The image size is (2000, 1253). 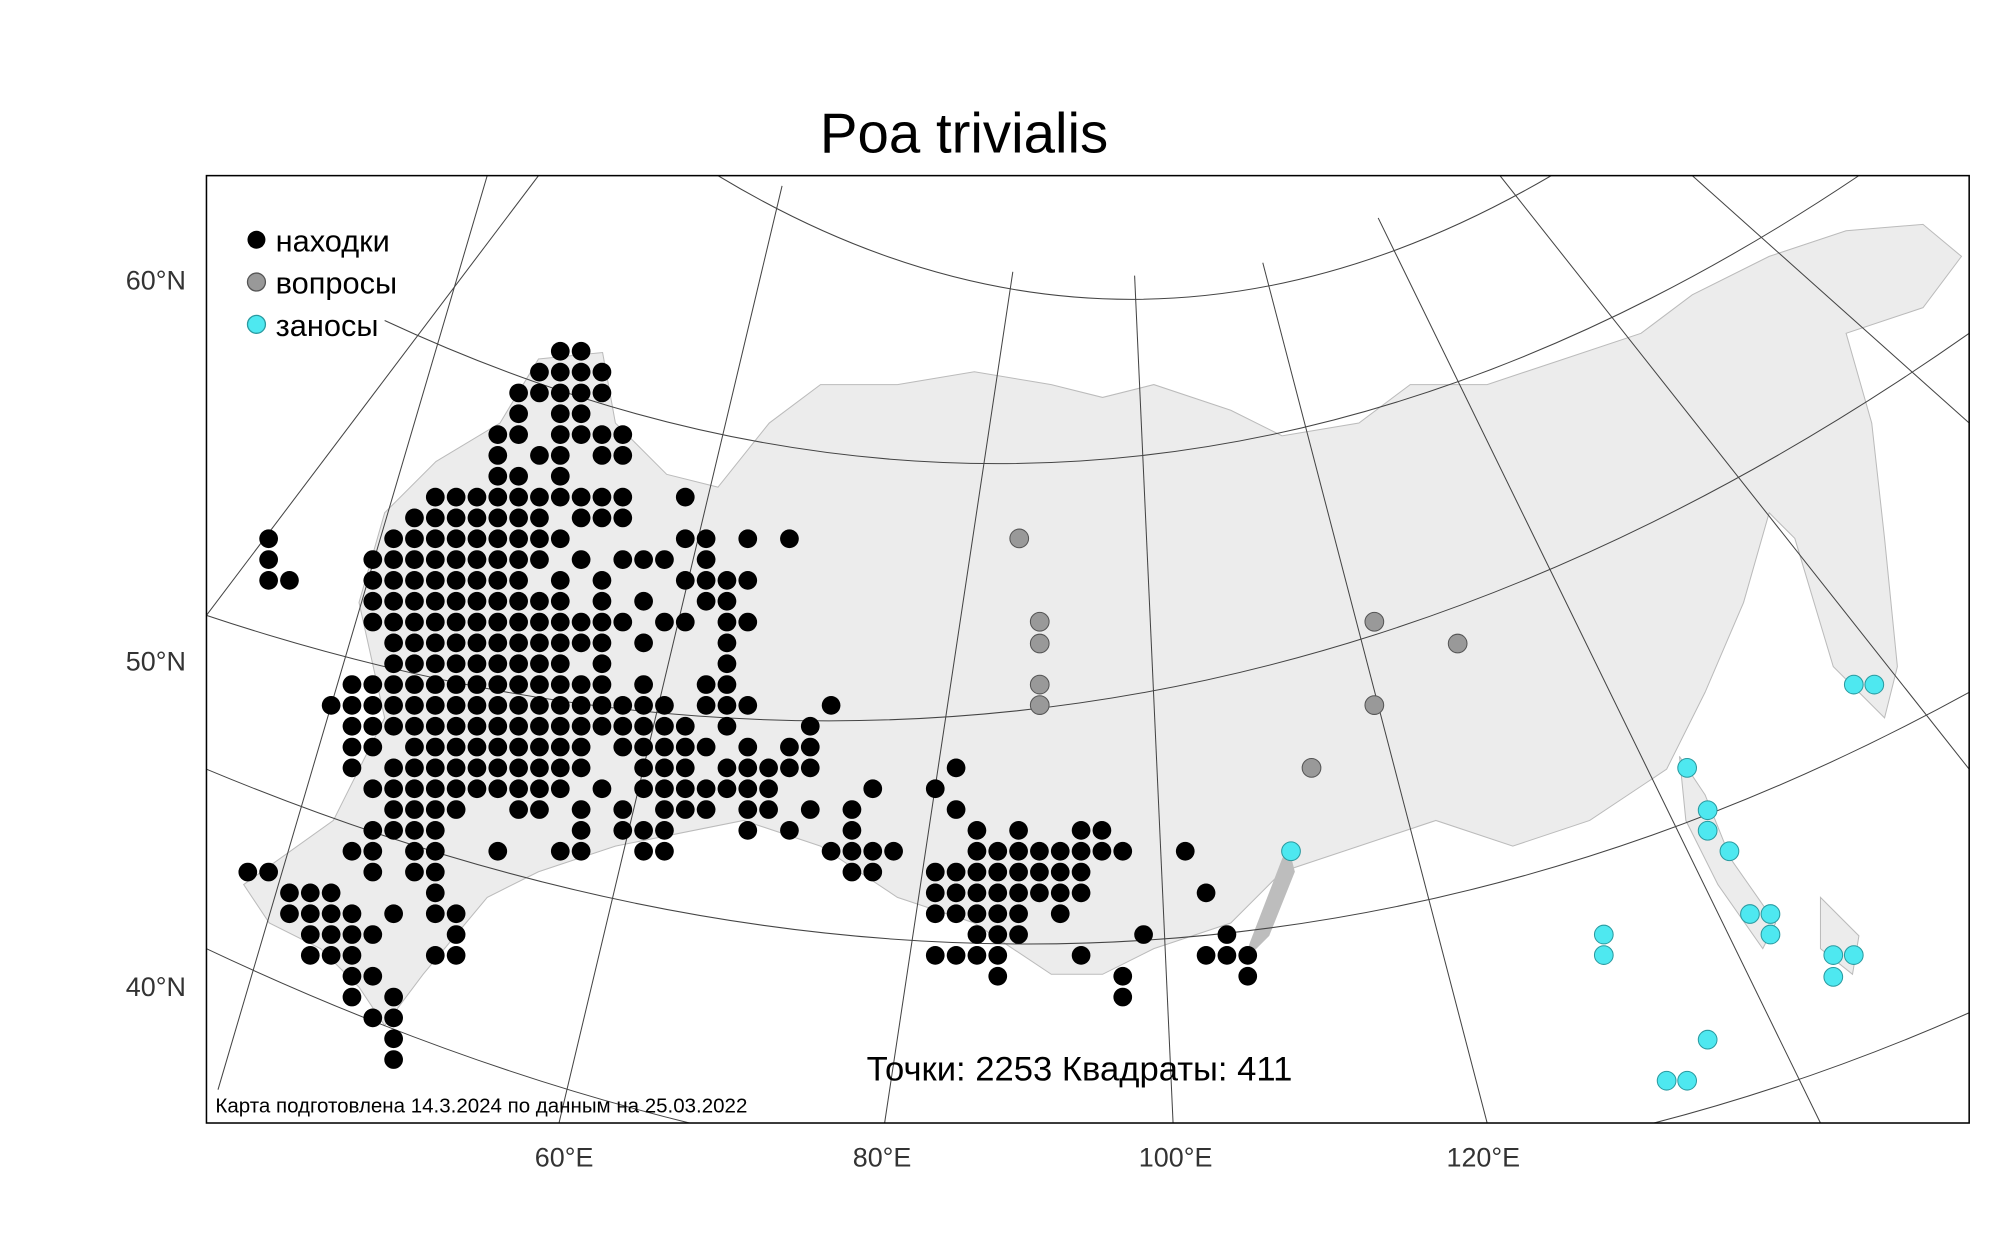 What do you see at coordinates (1088, 1036) in the screenshot?
I see `parallel` at bounding box center [1088, 1036].